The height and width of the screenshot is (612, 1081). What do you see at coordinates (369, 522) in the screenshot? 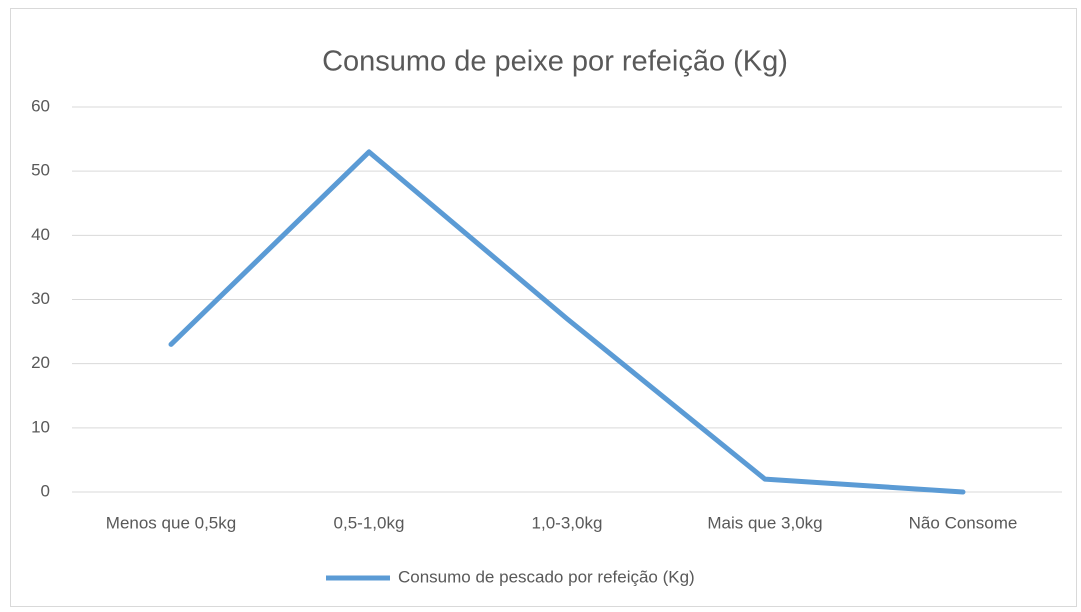
I see `x-tick-label: 0,5-1,0kg` at bounding box center [369, 522].